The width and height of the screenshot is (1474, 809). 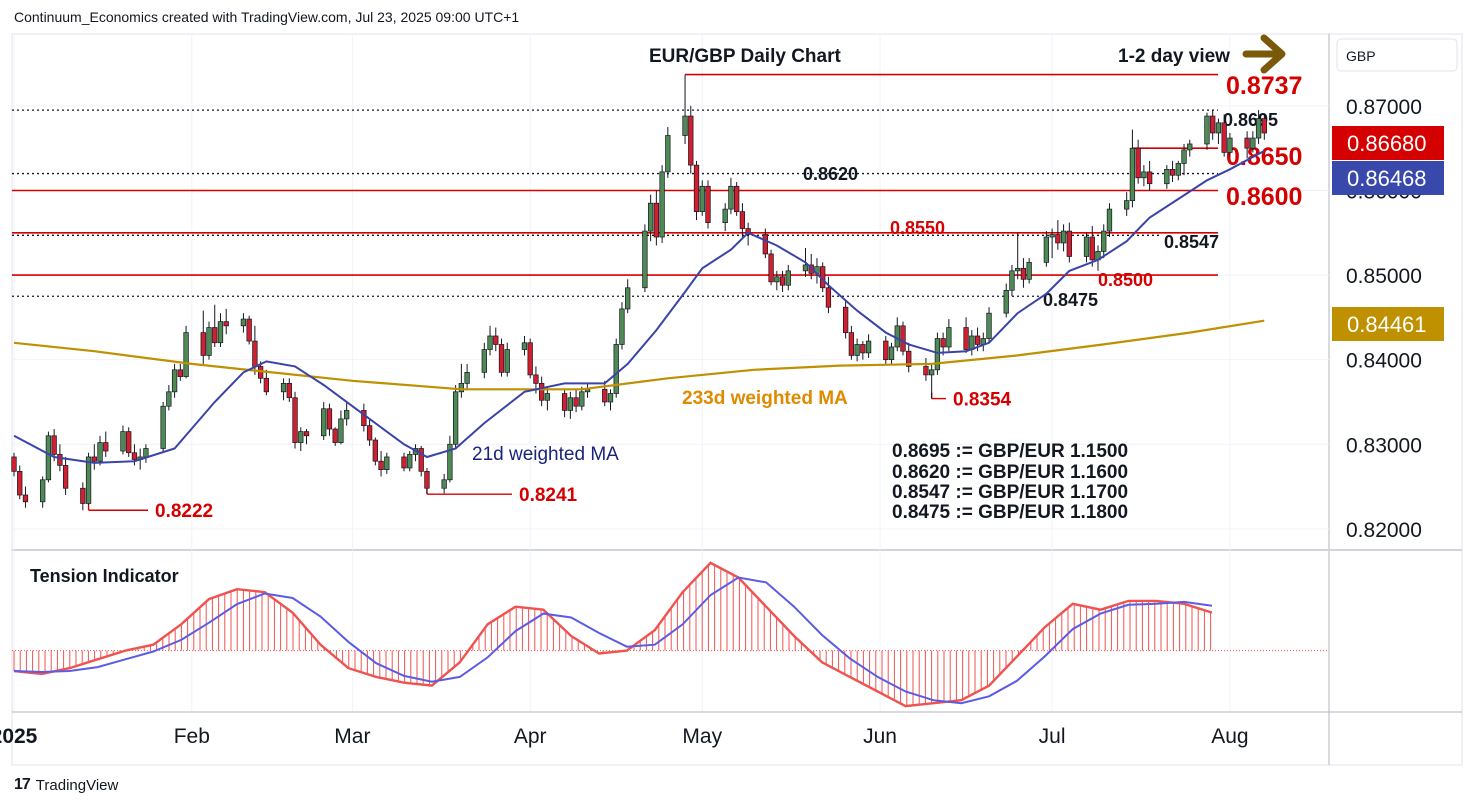 What do you see at coordinates (880, 736) in the screenshot?
I see `time-tick-label: Jun` at bounding box center [880, 736].